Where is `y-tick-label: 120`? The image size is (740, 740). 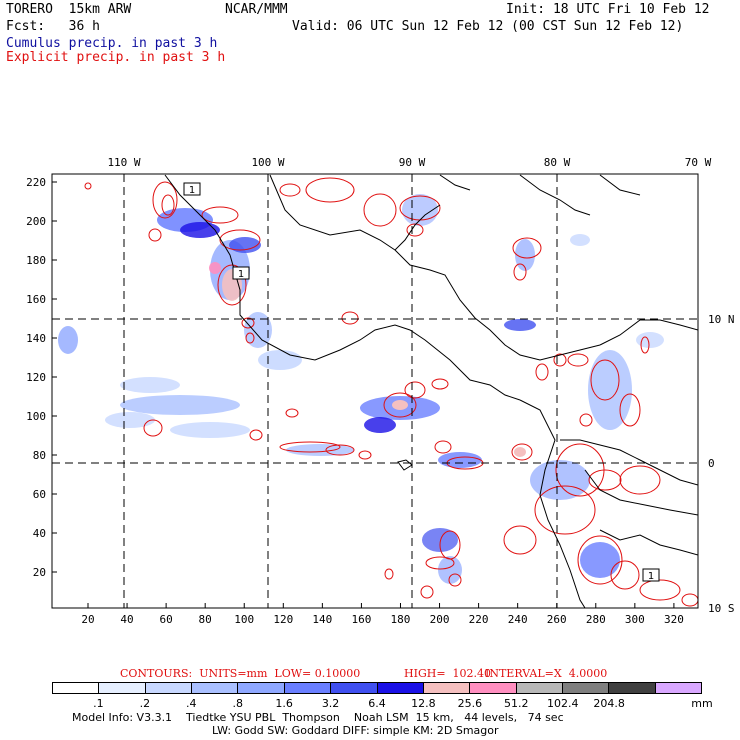
y-tick-label: 120 is located at coordinates (36, 377).